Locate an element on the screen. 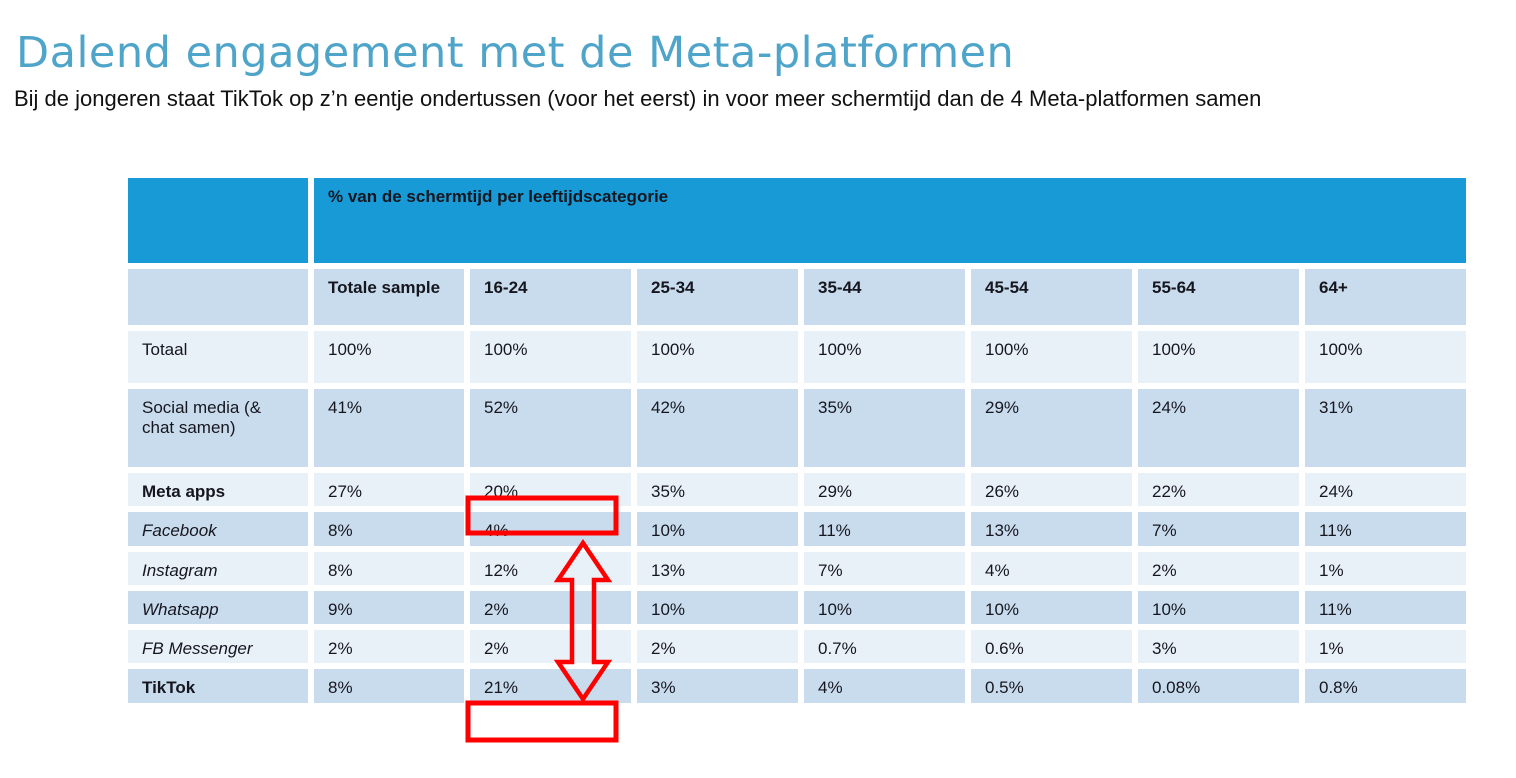  row-label: TikTok is located at coordinates (218, 686).